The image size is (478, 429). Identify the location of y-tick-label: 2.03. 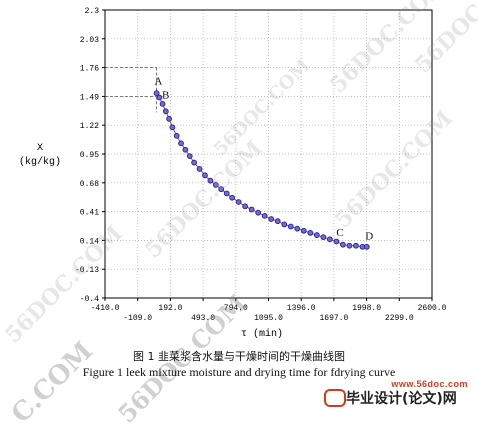
(89, 40).